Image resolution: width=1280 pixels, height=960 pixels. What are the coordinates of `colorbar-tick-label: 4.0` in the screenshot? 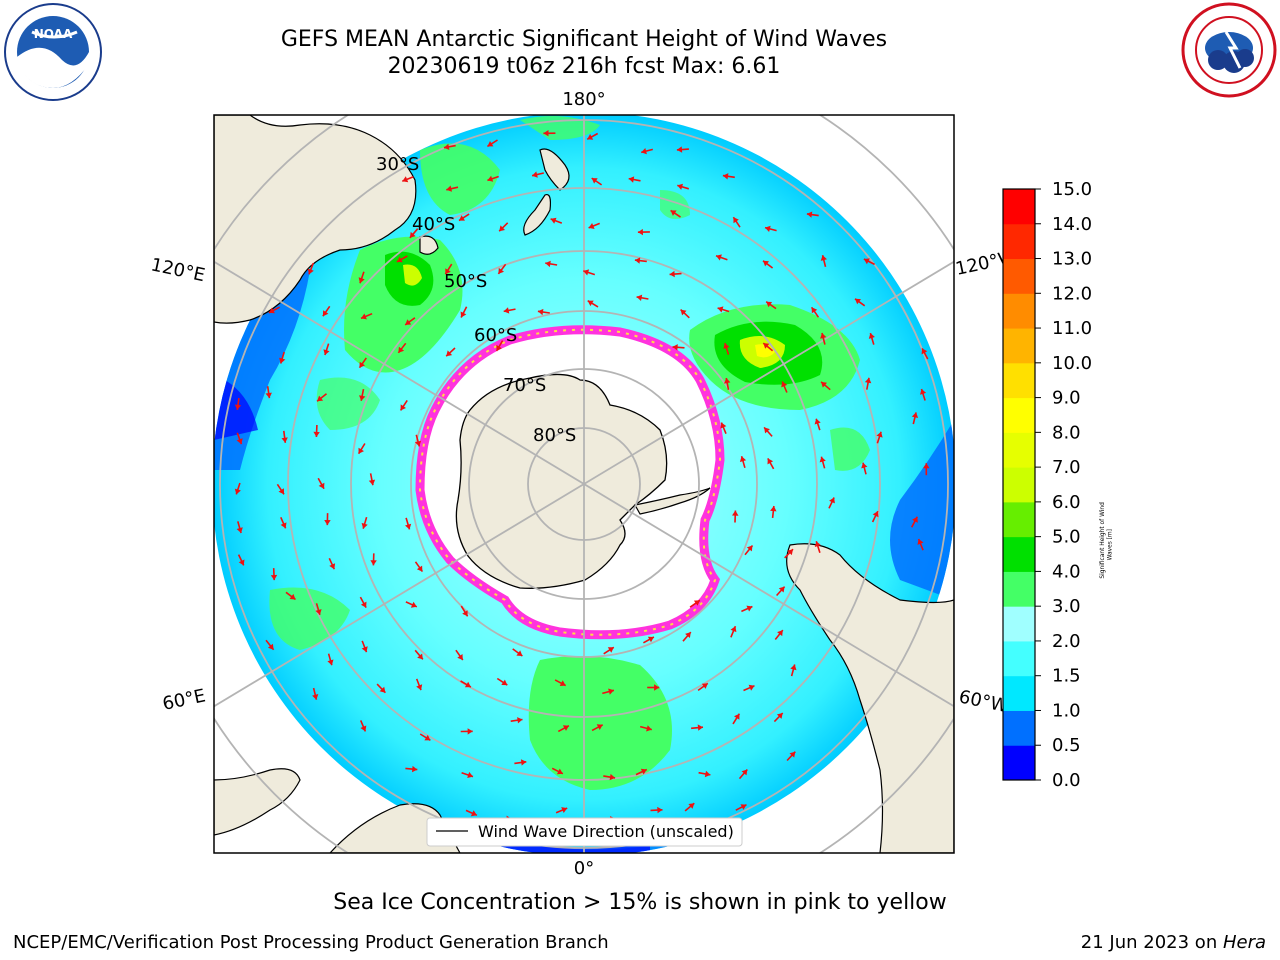 It's located at (1066, 571).